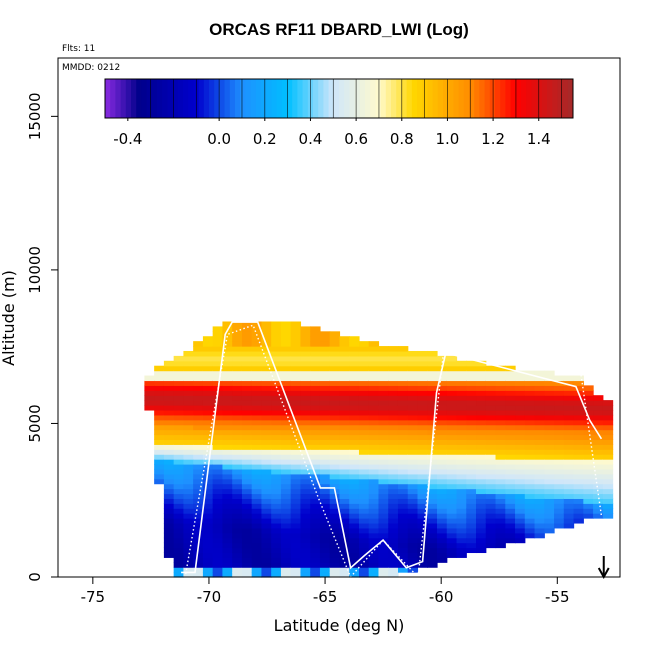 The width and height of the screenshot is (650, 650). Describe the element at coordinates (404, 98) in the screenshot. I see `colorbar-segment` at that location.